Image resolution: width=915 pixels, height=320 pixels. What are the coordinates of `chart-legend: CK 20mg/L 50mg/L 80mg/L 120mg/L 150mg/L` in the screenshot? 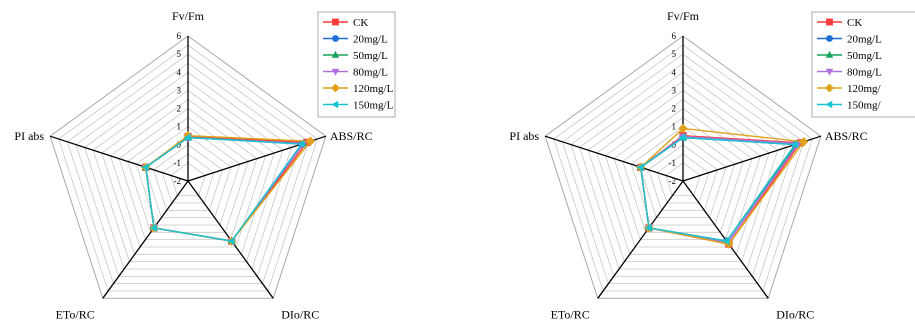 It's located at (356, 64).